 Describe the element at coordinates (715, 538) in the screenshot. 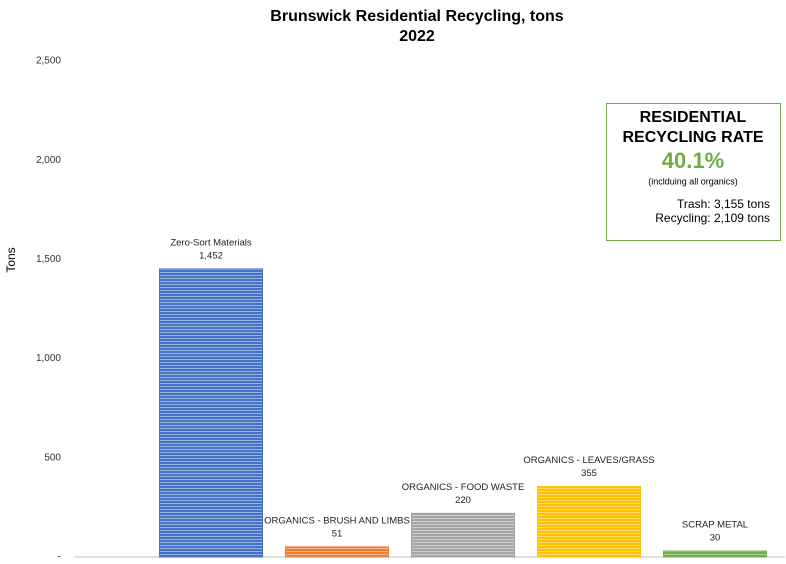

I see `data-label: 30` at that location.